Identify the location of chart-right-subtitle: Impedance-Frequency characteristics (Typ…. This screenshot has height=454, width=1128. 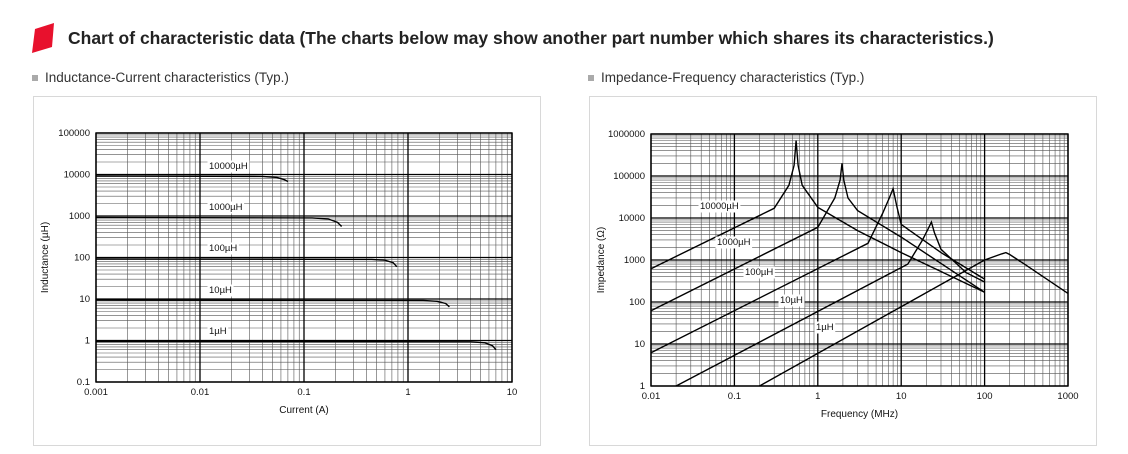
(726, 77).